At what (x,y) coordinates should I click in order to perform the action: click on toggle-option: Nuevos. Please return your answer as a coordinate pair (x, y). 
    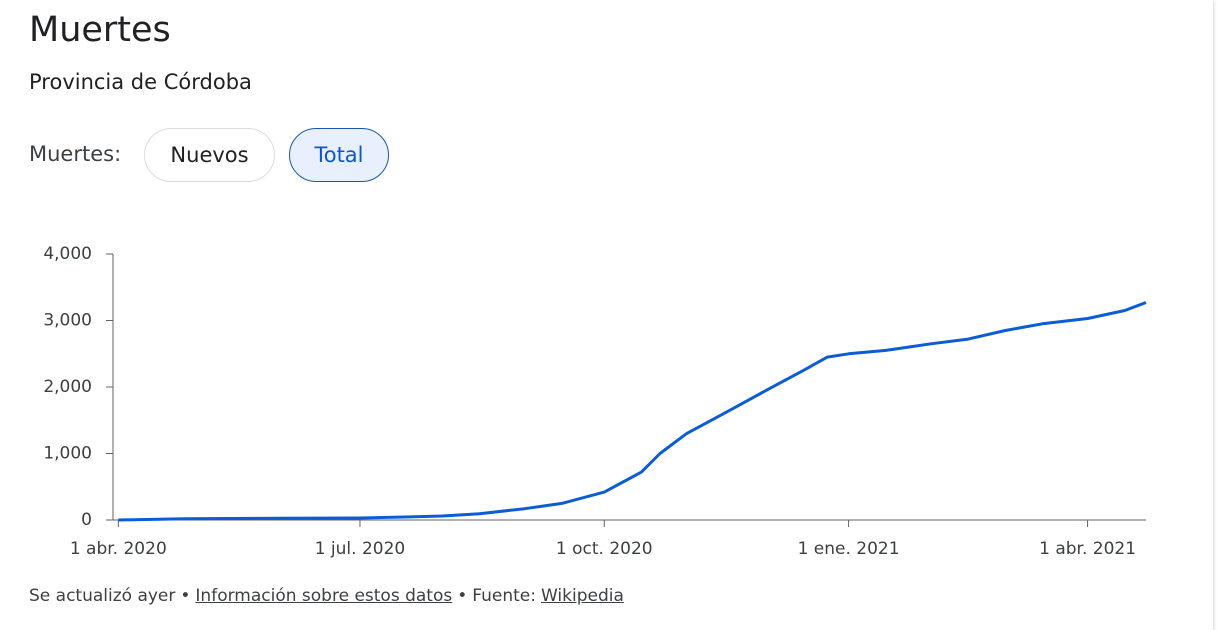
    Looking at the image, I should click on (209, 155).